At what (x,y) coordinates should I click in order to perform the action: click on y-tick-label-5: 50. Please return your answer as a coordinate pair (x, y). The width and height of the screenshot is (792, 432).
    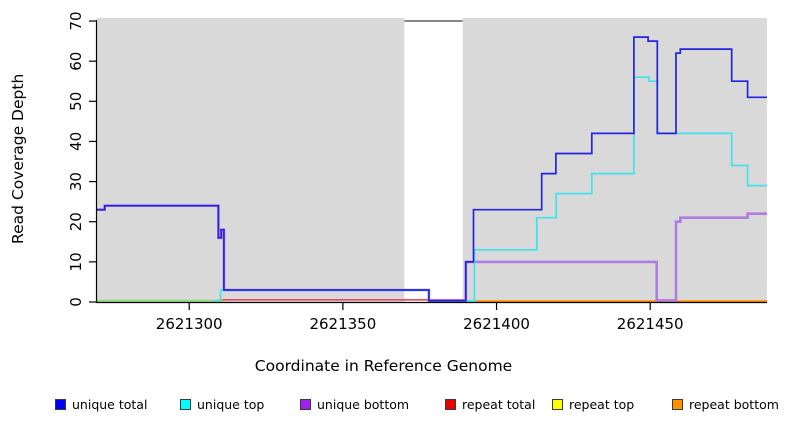
    Looking at the image, I should click on (76, 101).